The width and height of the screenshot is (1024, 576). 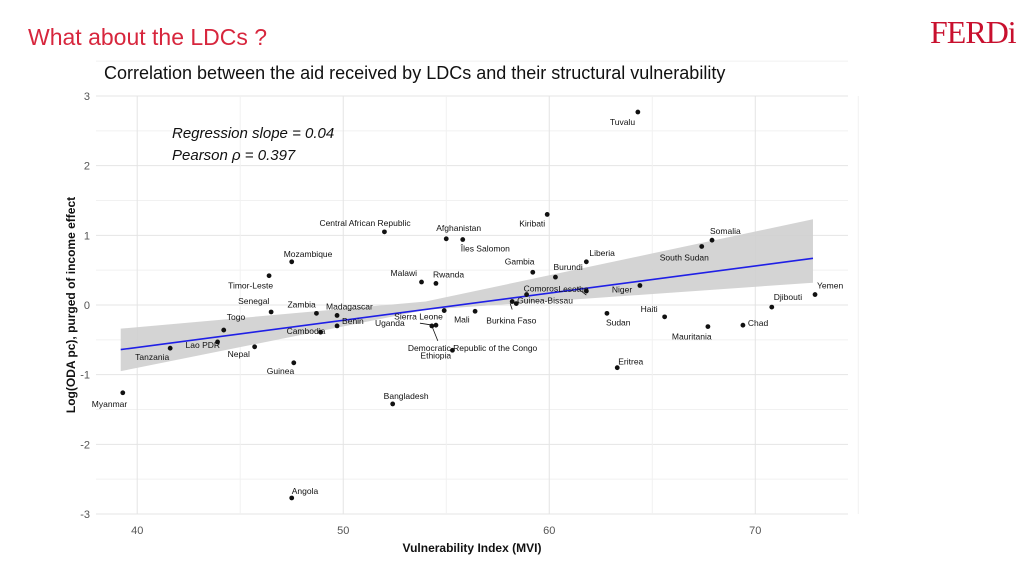 I want to click on point-lesotho, so click(x=586, y=291).